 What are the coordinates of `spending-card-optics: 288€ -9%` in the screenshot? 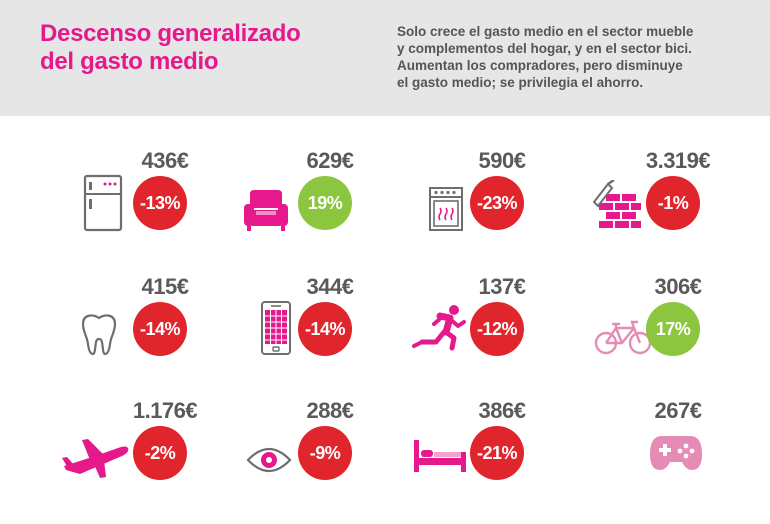 It's located at (330, 453).